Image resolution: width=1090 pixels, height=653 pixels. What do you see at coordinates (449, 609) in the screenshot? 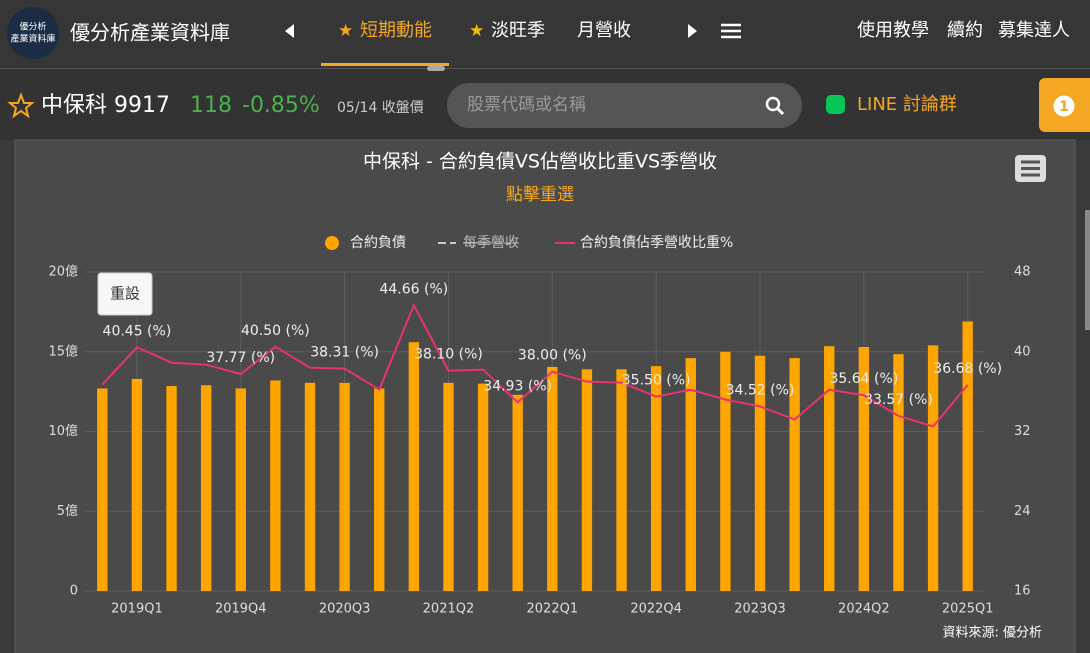
I see `x-tick-label: 2021Q2` at bounding box center [449, 609].